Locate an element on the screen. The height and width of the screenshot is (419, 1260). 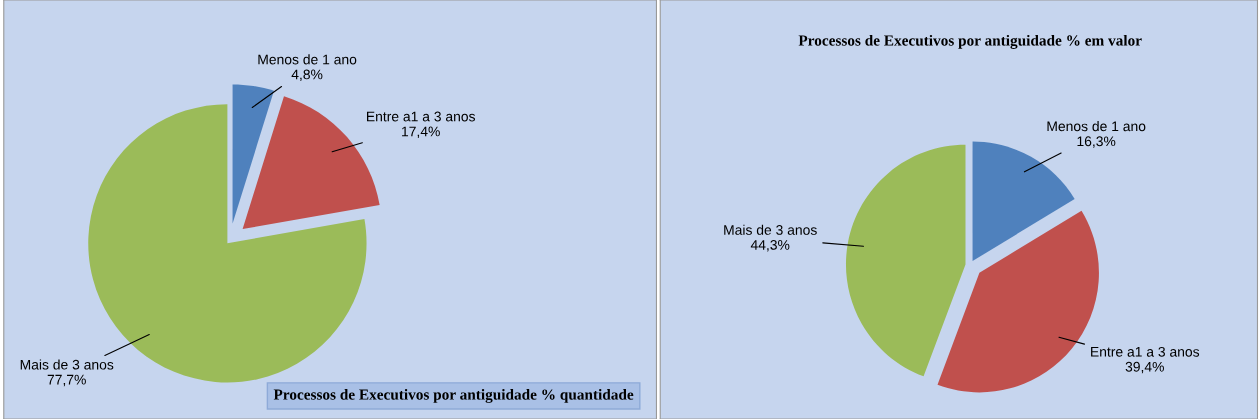
data-label: 16,3% is located at coordinates (1096, 142).